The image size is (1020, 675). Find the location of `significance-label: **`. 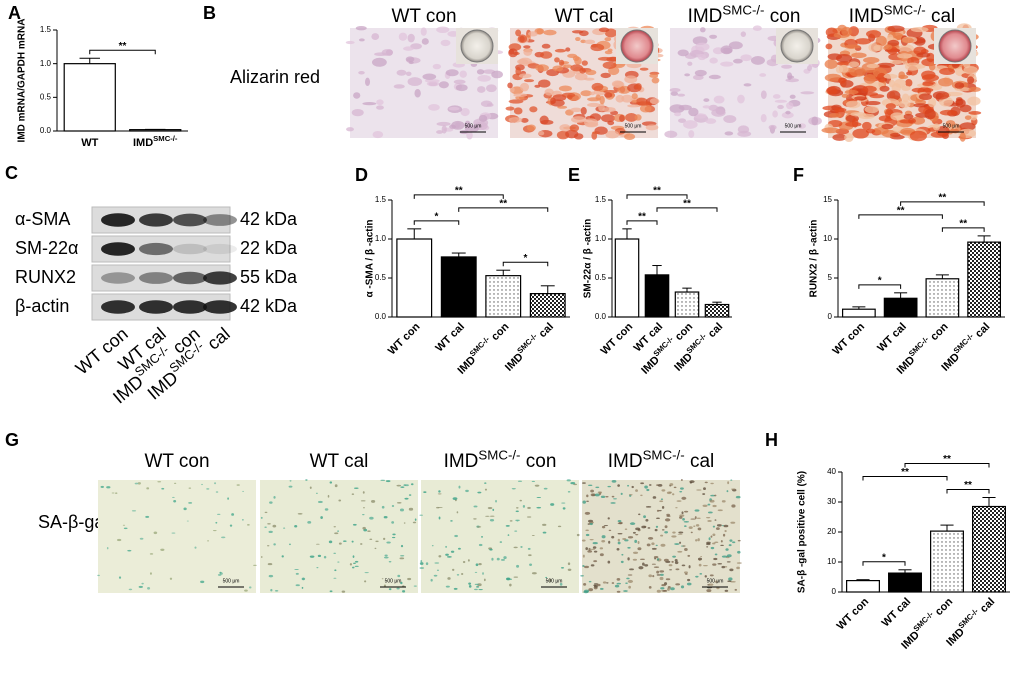

significance-label: ** is located at coordinates (905, 472).